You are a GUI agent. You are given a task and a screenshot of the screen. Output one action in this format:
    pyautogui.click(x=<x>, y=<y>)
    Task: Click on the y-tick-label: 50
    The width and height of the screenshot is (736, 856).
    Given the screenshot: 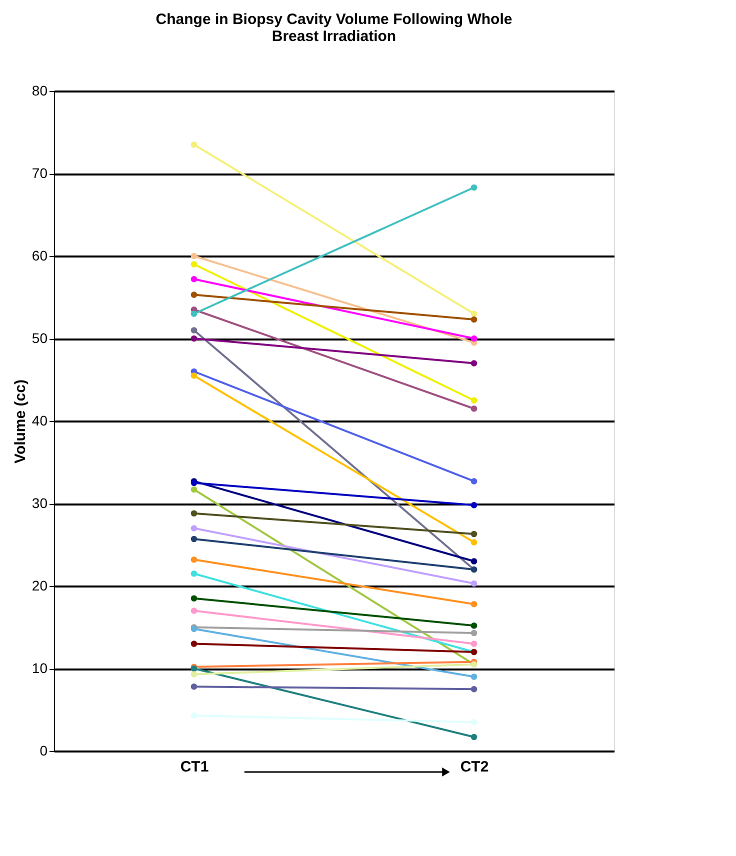 What is the action you would take?
    pyautogui.click(x=40, y=338)
    